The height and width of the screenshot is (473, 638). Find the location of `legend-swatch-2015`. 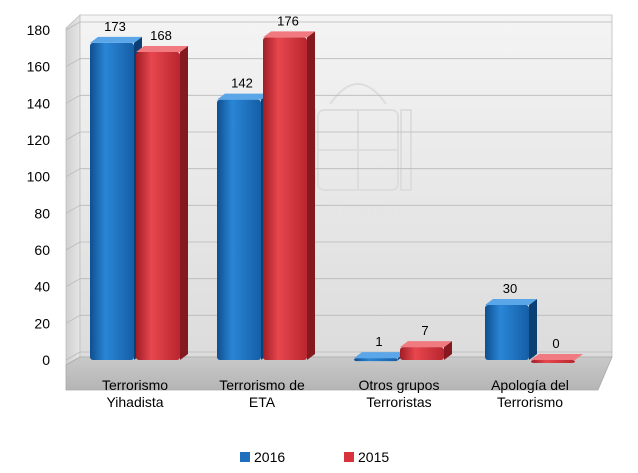

legend-swatch-2015 is located at coordinates (349, 457).